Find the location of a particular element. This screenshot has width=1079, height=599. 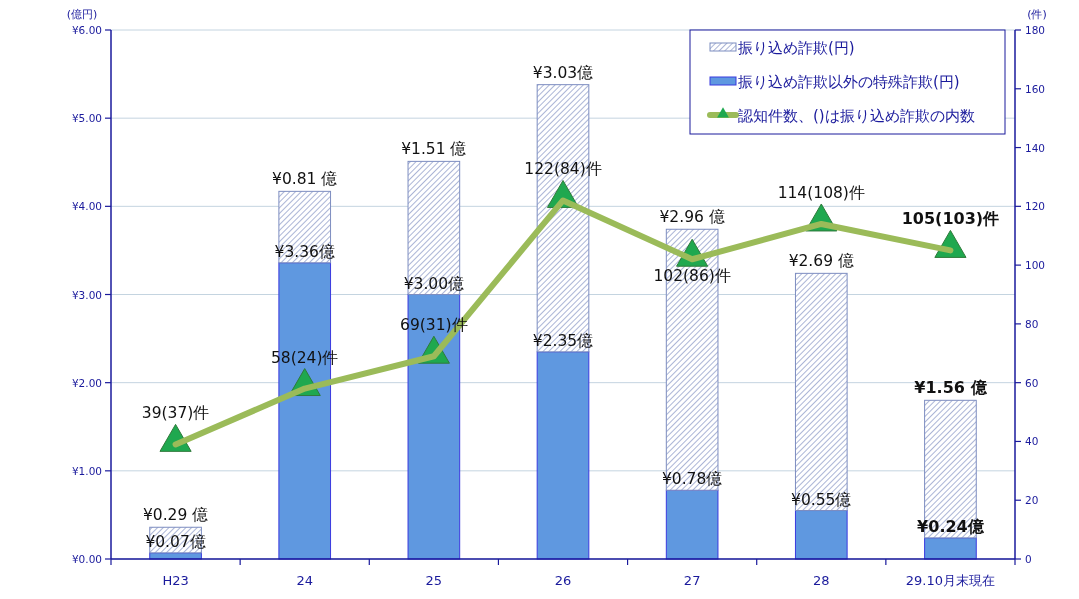

data-label: ¥1.56 億 is located at coordinates (951, 388).